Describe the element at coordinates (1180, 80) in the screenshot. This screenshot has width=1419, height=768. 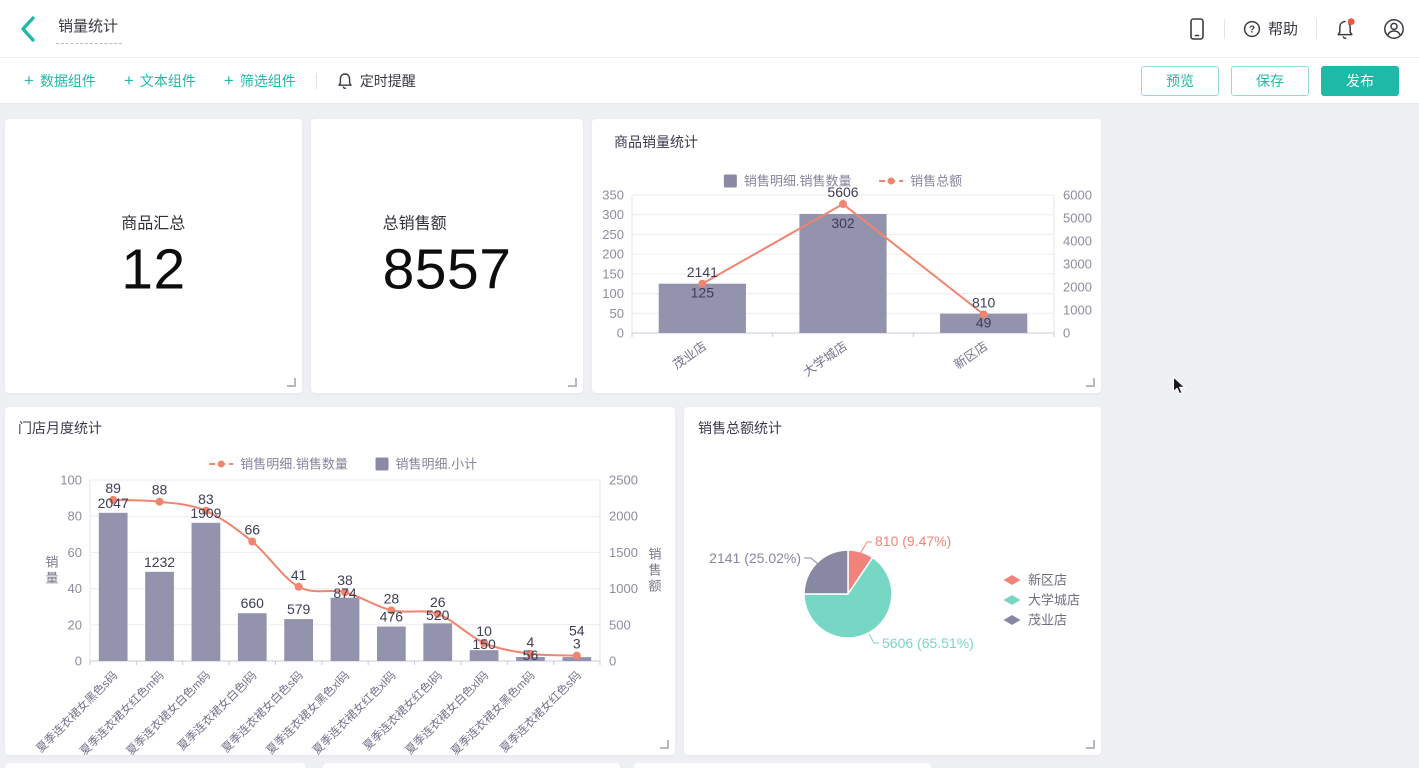
I see `preview-button: 预览` at that location.